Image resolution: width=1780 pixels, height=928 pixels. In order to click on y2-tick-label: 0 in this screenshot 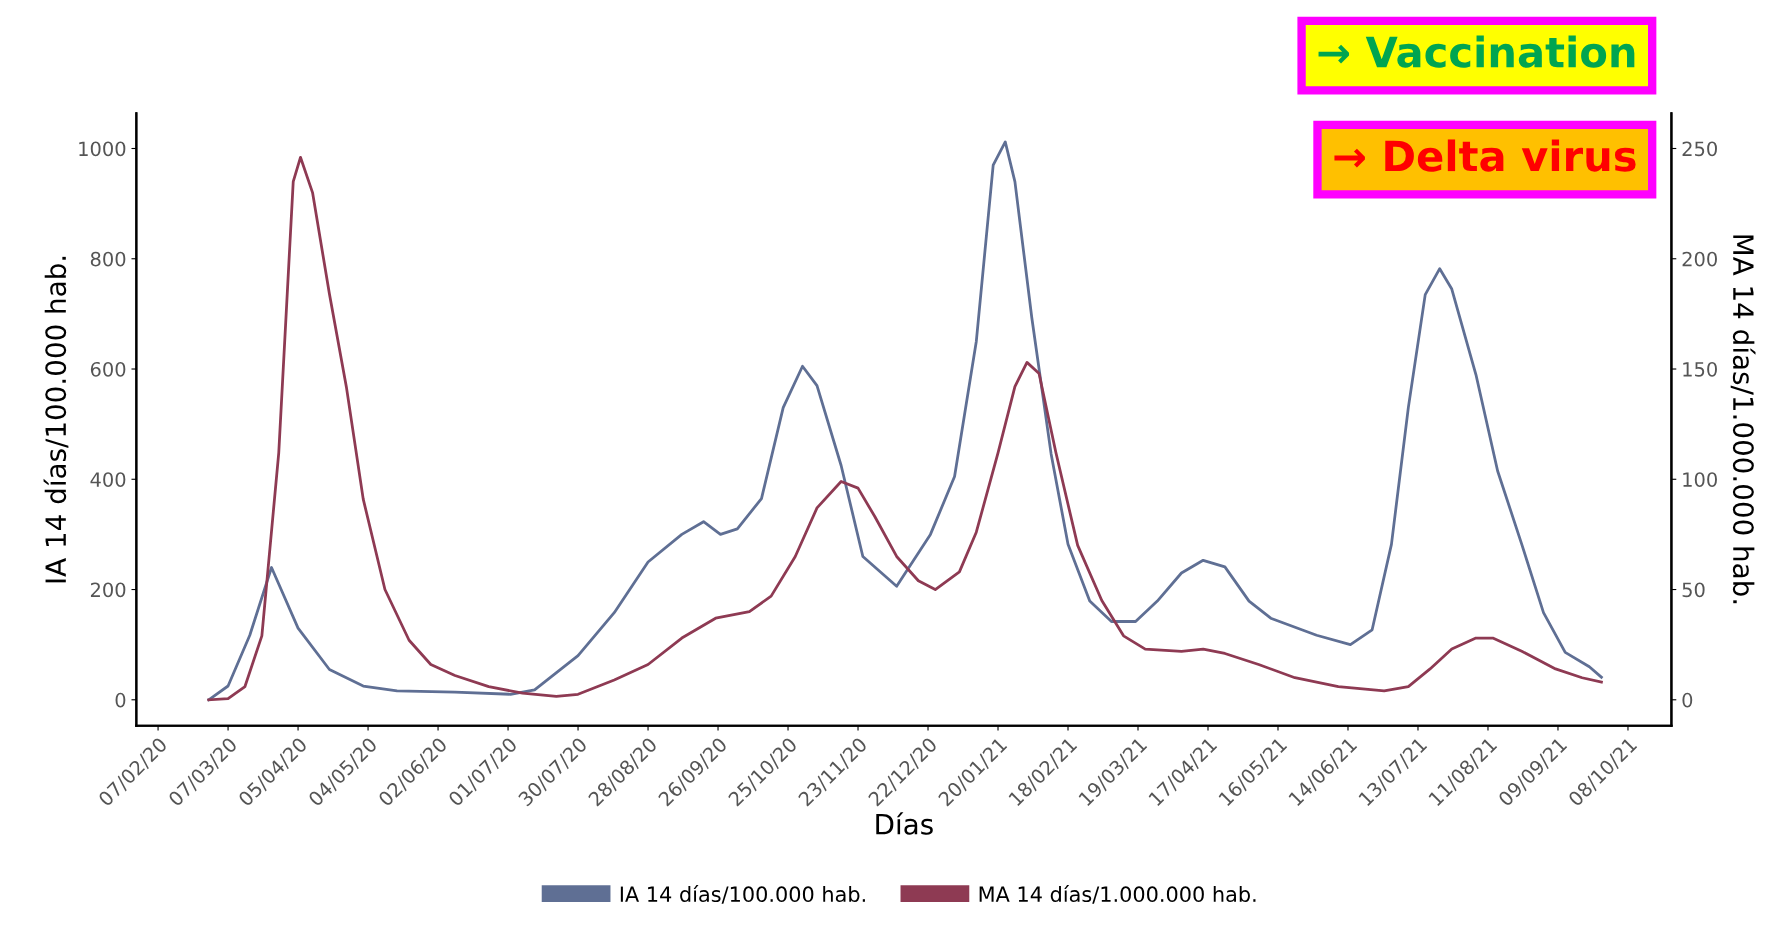, I will do `click(1687, 700)`.